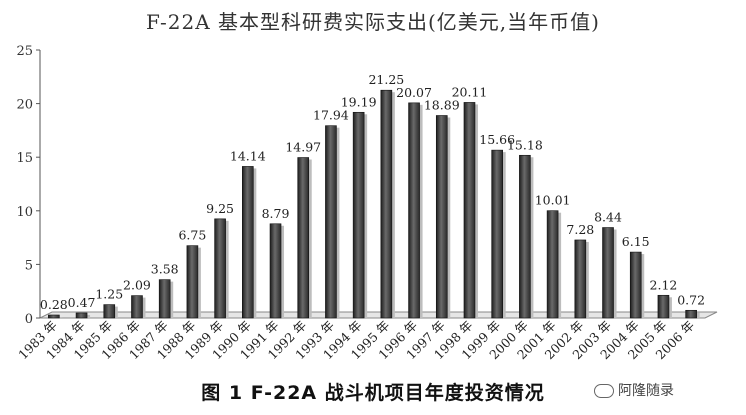  I want to click on data-label: 19.19, so click(359, 101).